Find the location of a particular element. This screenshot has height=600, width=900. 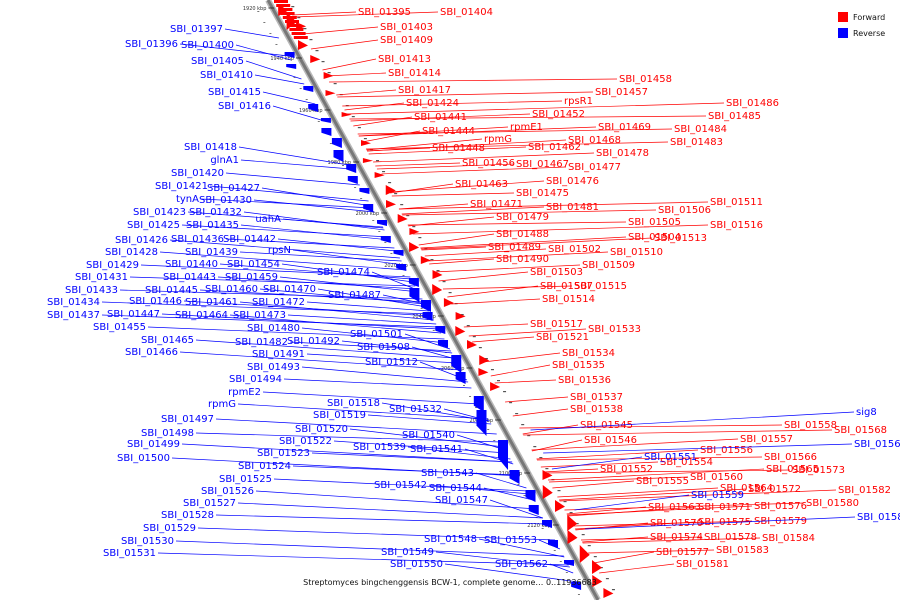

gene-label: SBI_01519 is located at coordinates (339, 415).